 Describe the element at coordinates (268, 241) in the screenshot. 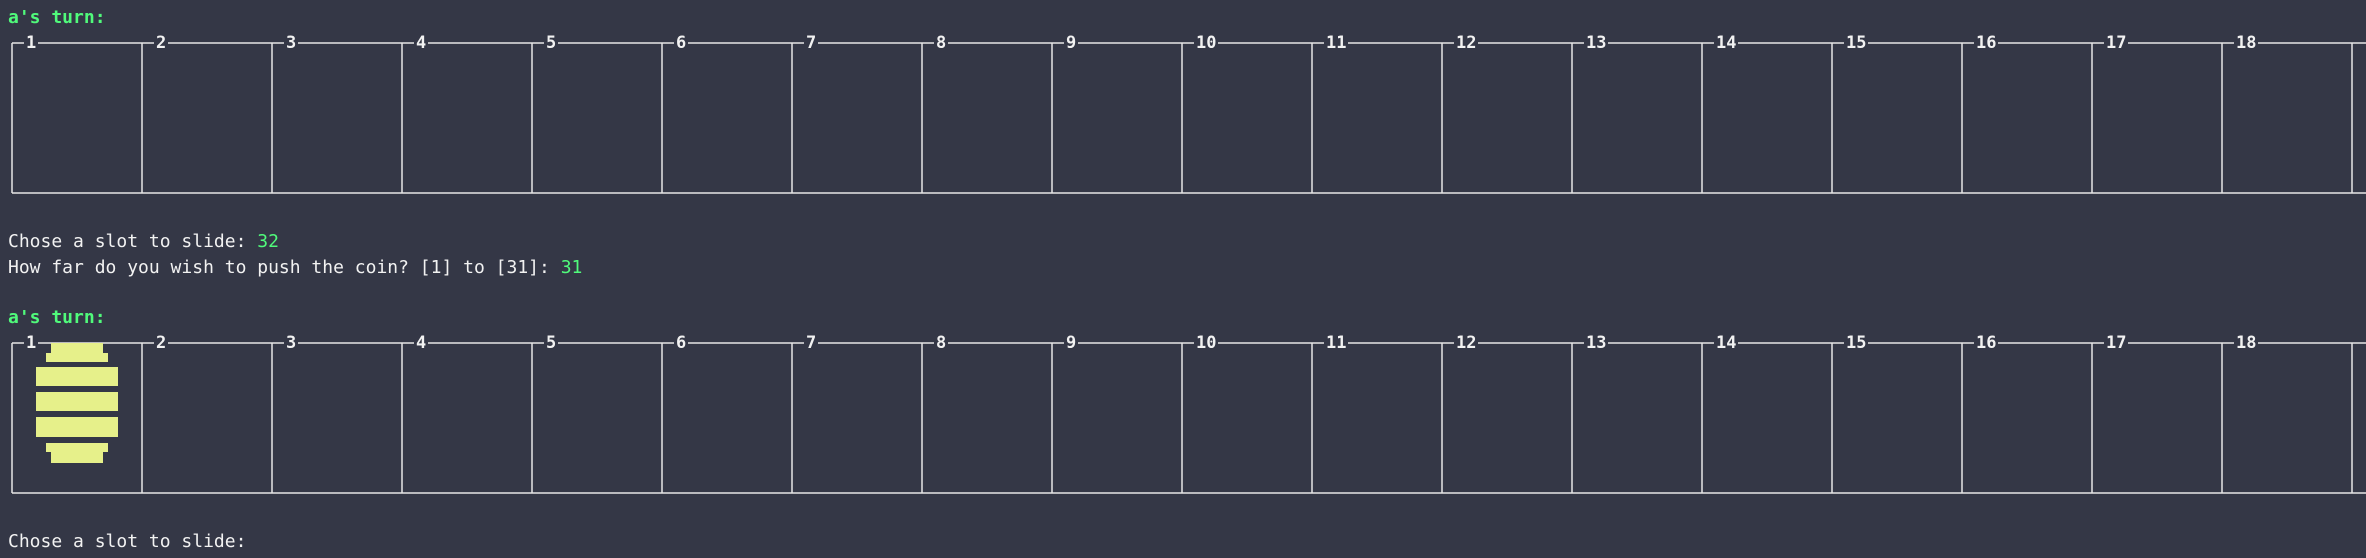

I see `slot-answer: 32` at that location.